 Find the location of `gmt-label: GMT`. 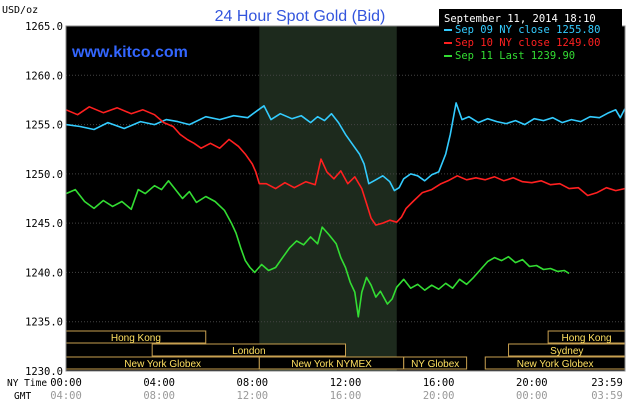

gmt-label: GMT is located at coordinates (22, 396).